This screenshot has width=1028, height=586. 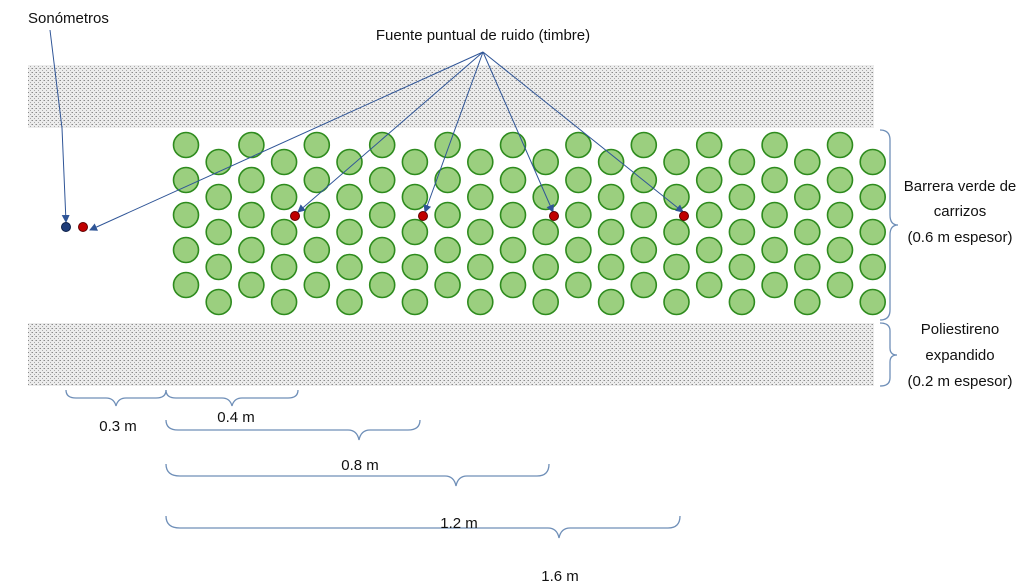 I want to click on distance-0.4m-label: 0.4 m, so click(x=236, y=417).